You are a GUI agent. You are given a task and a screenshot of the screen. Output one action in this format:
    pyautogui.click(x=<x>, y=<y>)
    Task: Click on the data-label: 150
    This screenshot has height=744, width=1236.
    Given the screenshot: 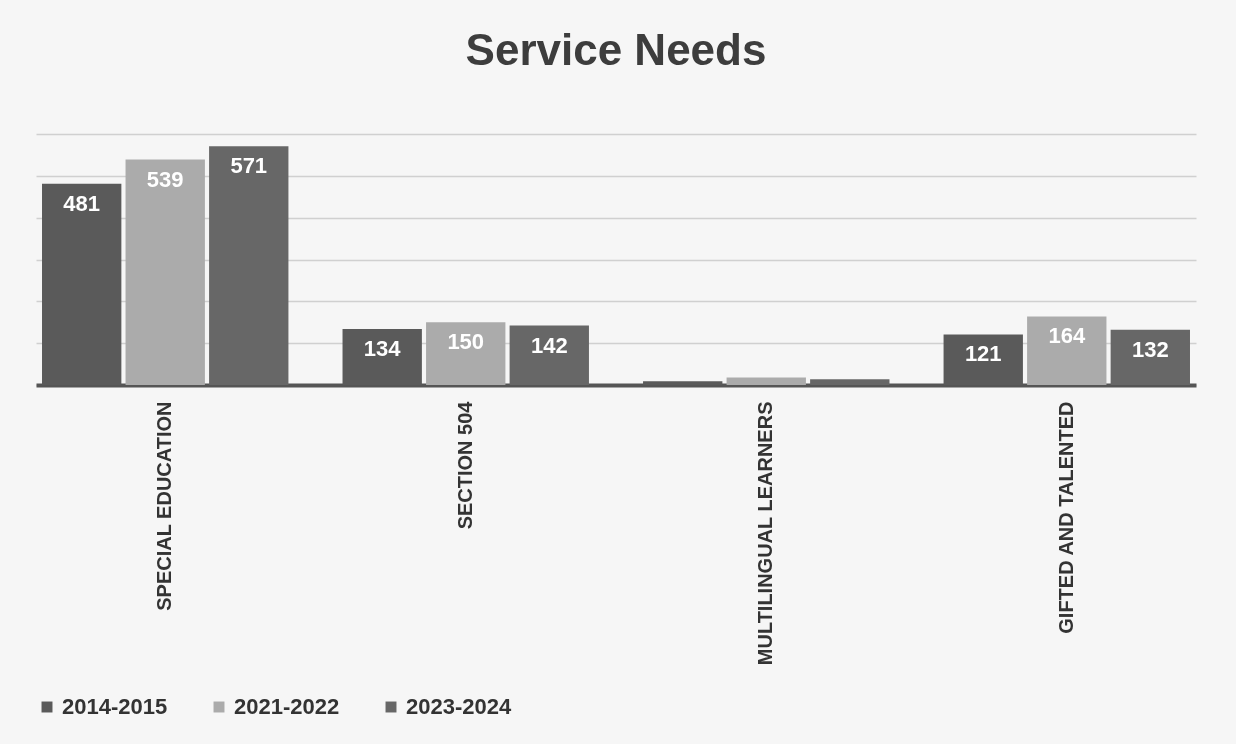 What is the action you would take?
    pyautogui.click(x=466, y=342)
    